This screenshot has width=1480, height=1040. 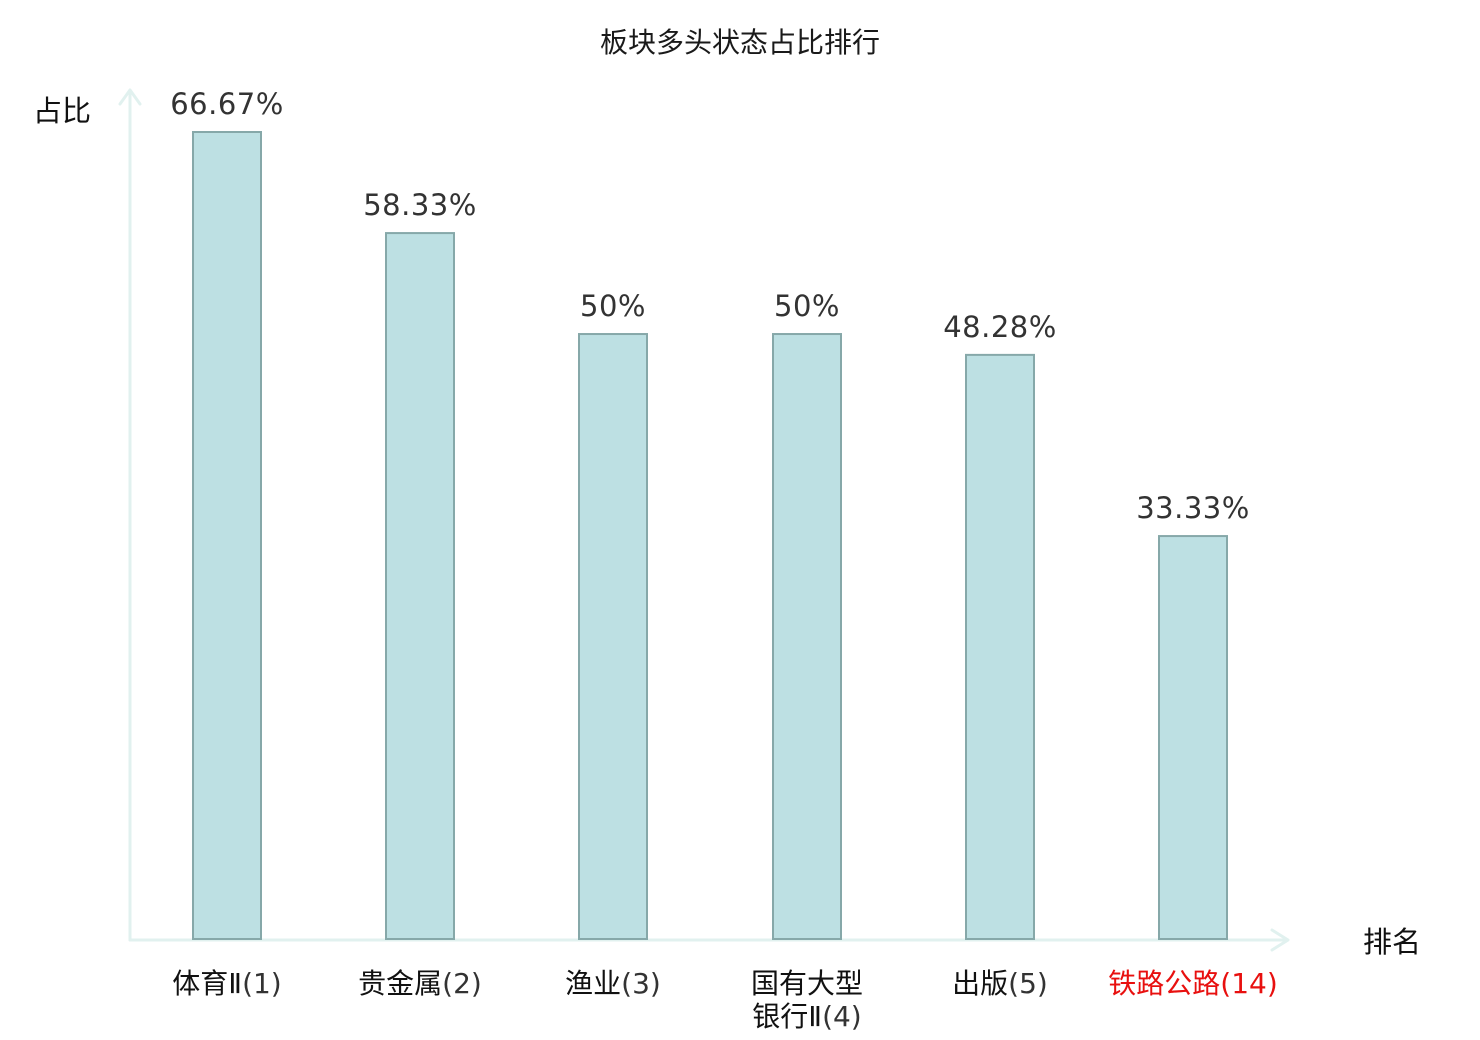 What do you see at coordinates (1248, 983) in the screenshot?
I see `category-rank: (14)` at bounding box center [1248, 983].